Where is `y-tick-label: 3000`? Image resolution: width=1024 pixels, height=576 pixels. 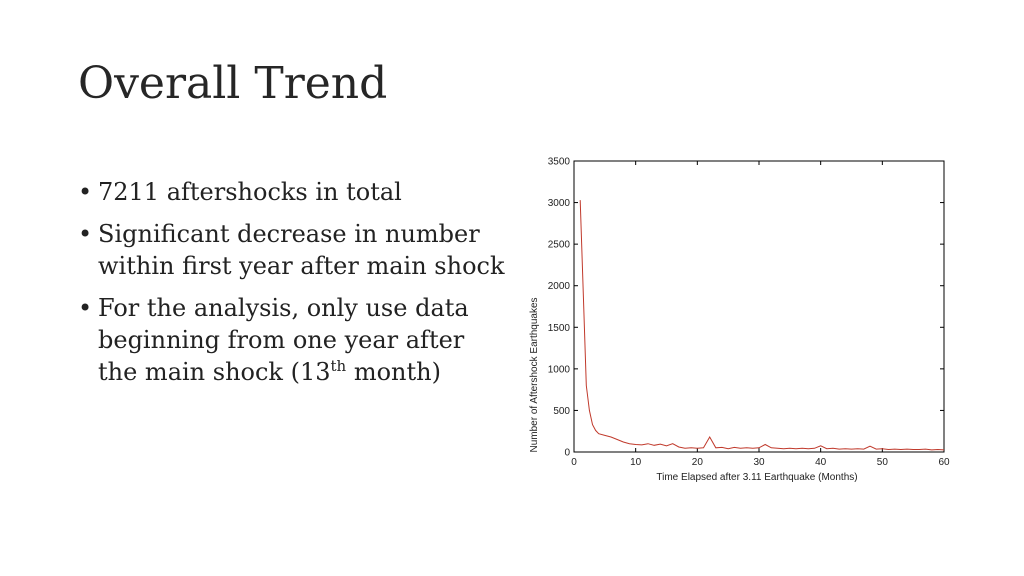
y-tick-label: 3000 is located at coordinates (559, 203).